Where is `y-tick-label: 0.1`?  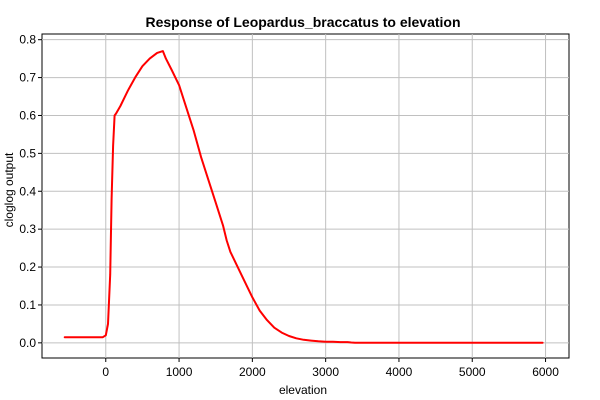
y-tick-label: 0.1 is located at coordinates (27, 305).